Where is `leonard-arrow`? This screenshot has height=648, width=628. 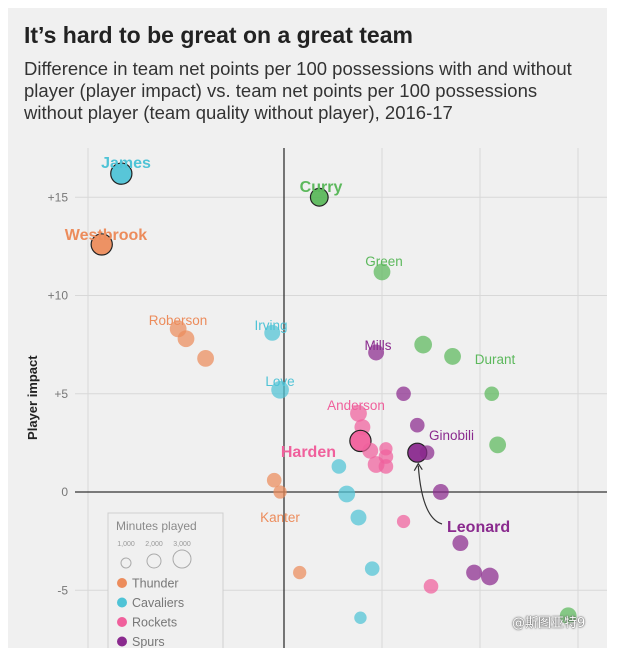 leonard-arrow is located at coordinates (430, 495).